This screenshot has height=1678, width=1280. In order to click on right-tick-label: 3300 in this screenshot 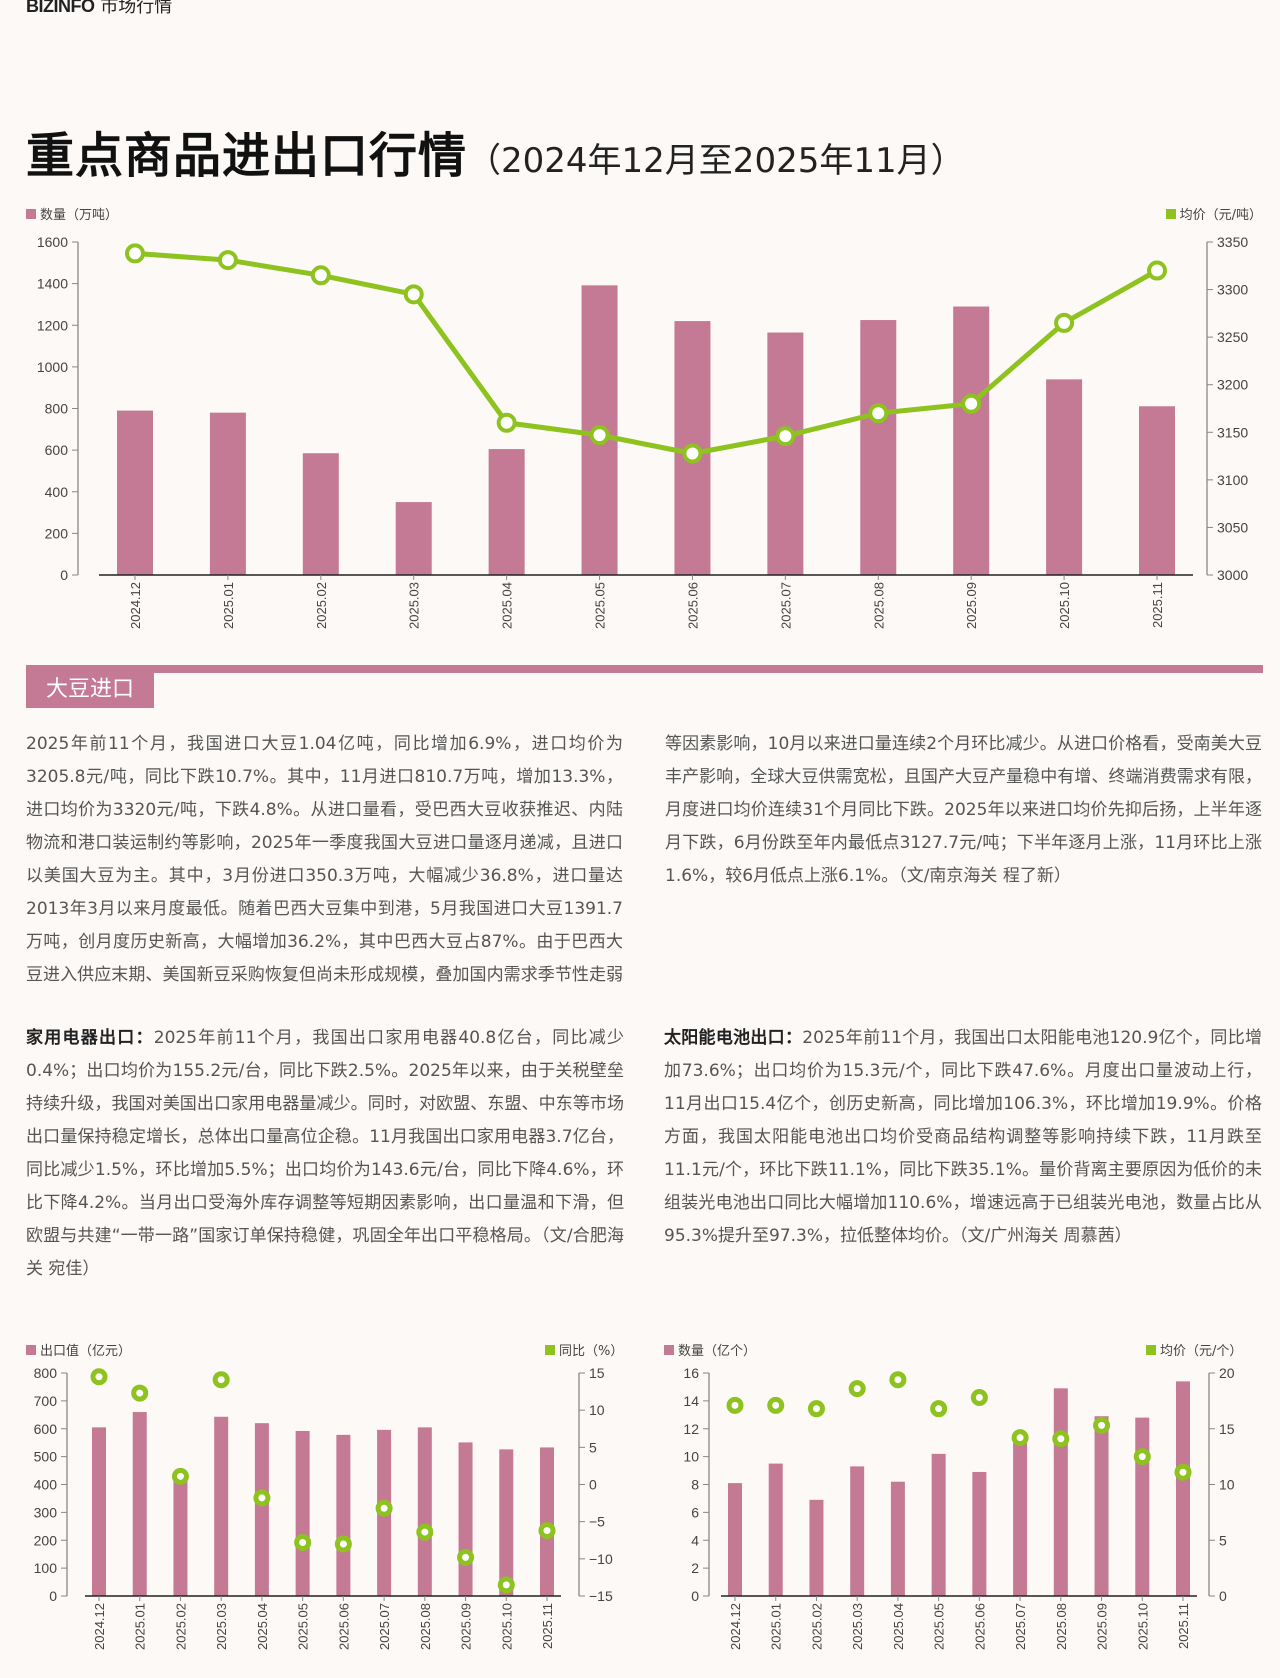, I will do `click(1232, 290)`.